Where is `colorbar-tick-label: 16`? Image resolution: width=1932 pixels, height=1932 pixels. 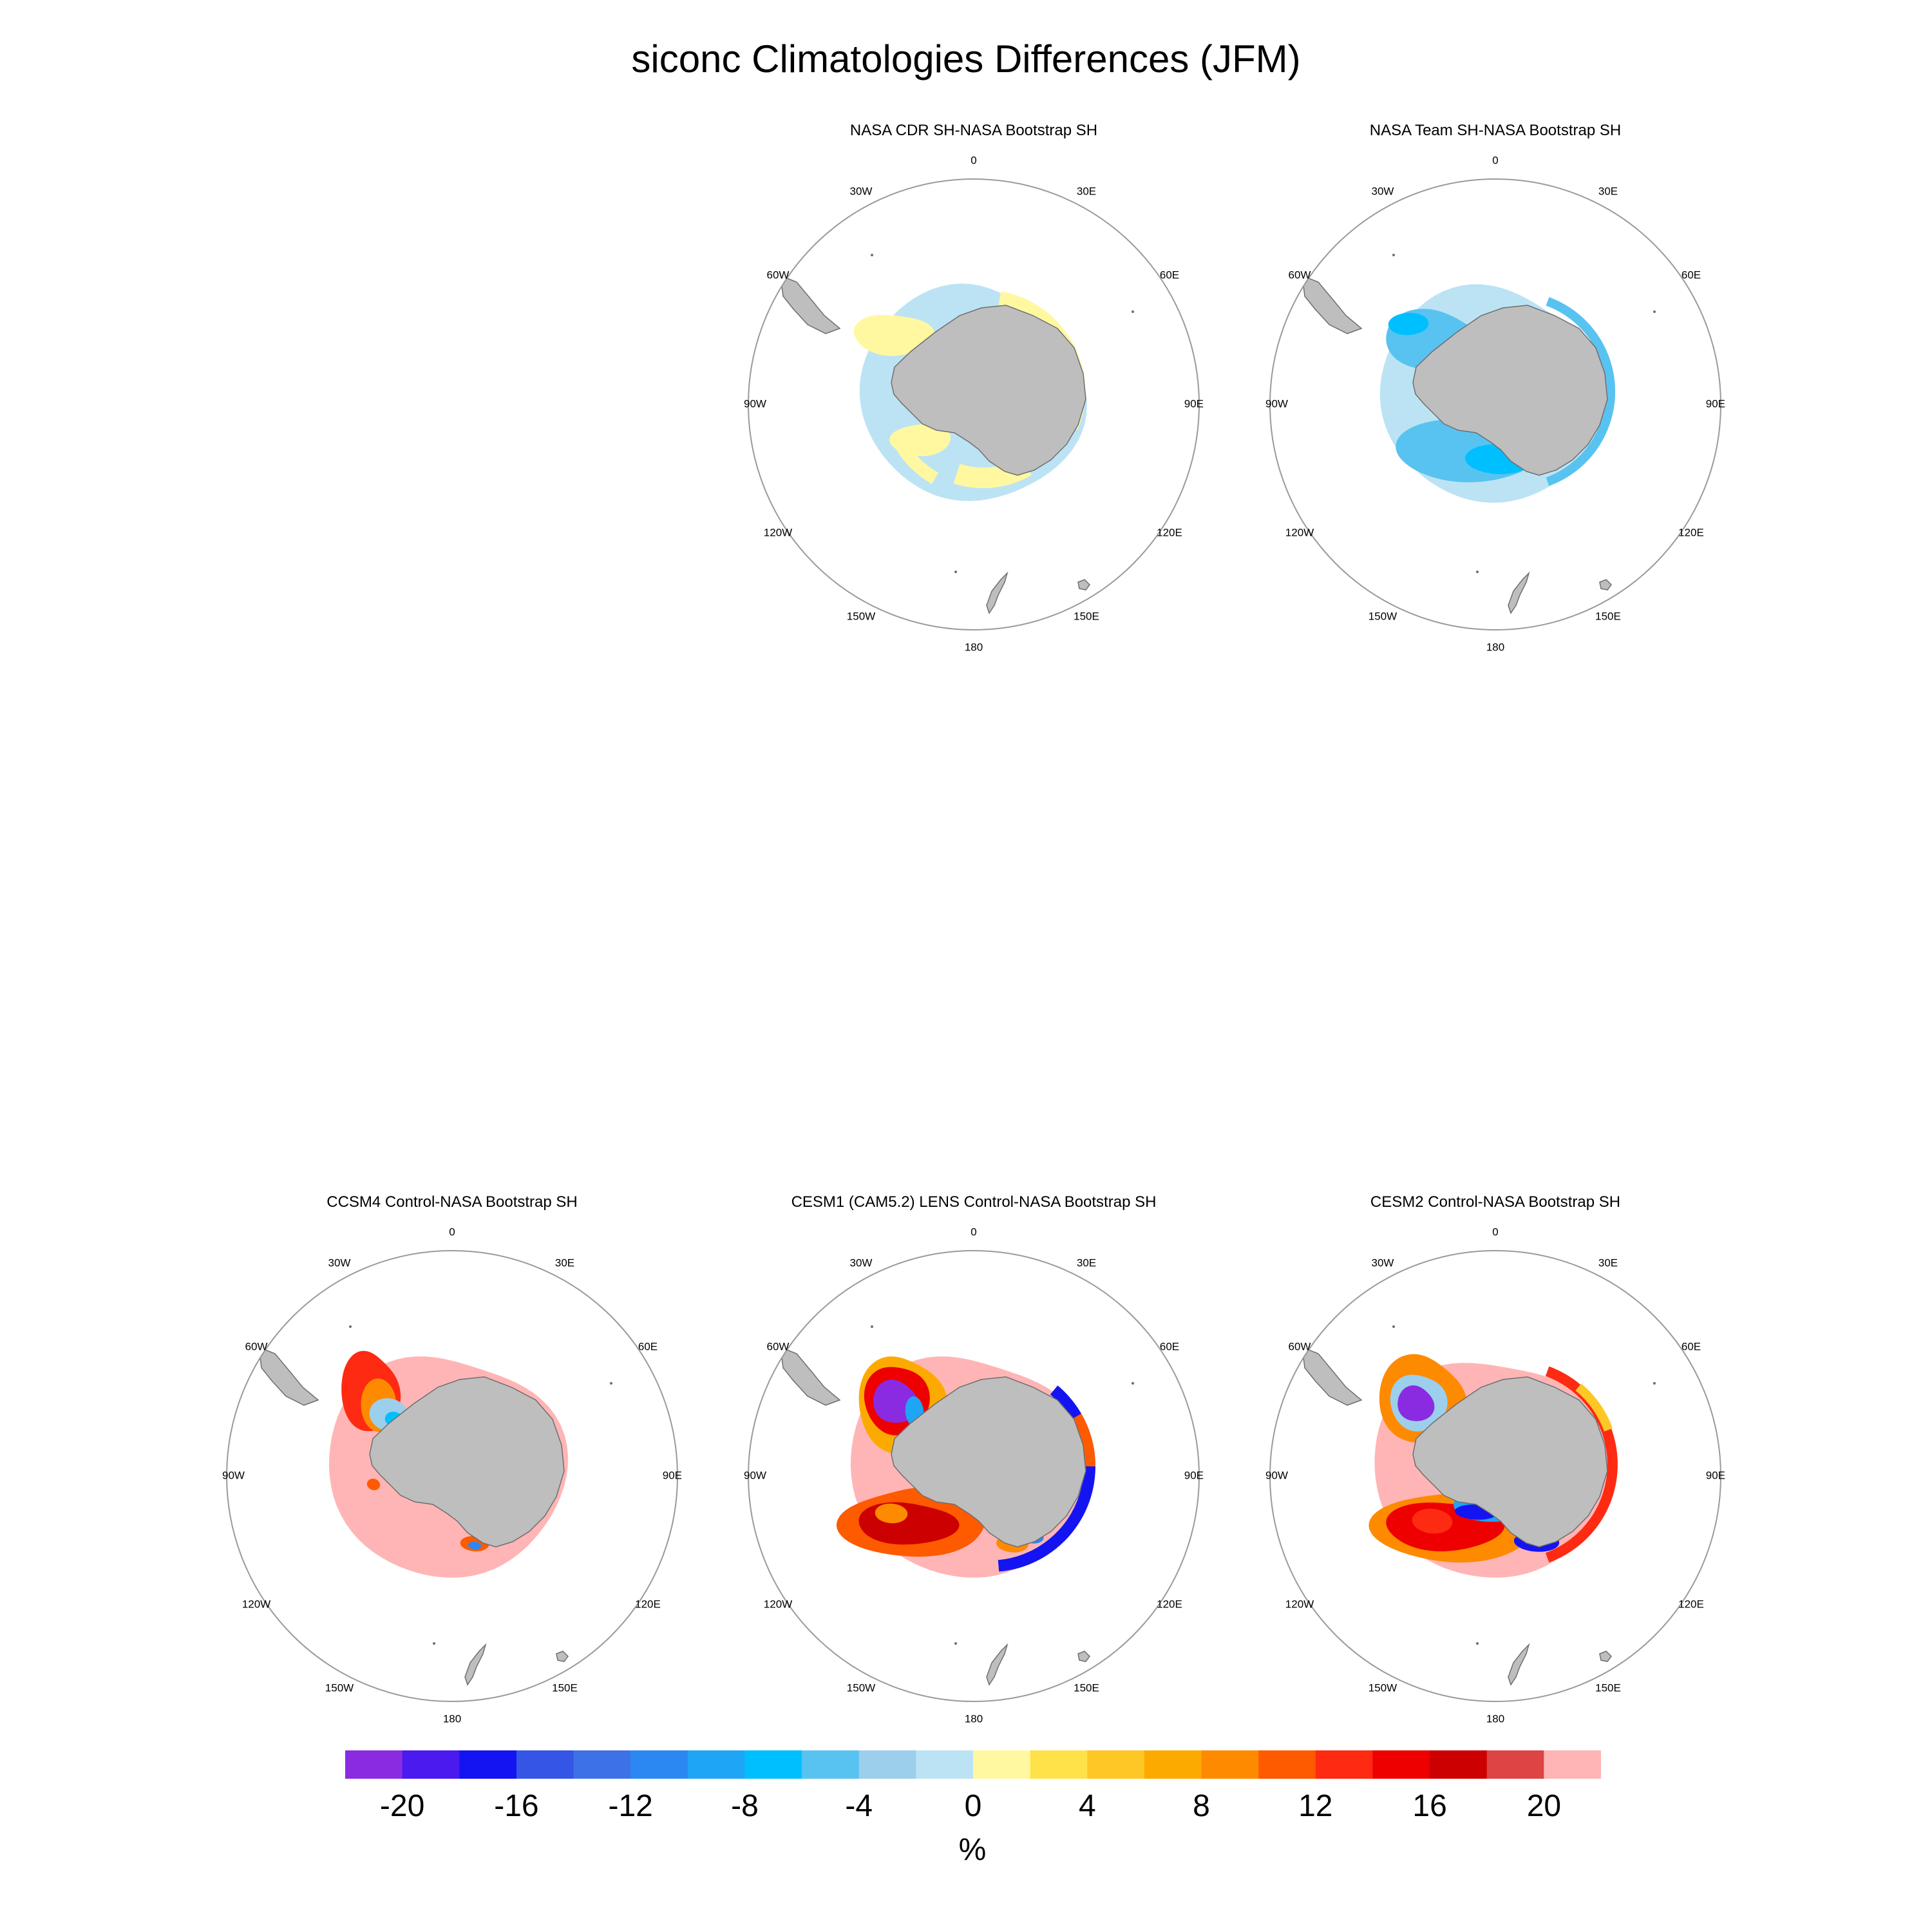
colorbar-tick-label: 16 is located at coordinates (1429, 1806).